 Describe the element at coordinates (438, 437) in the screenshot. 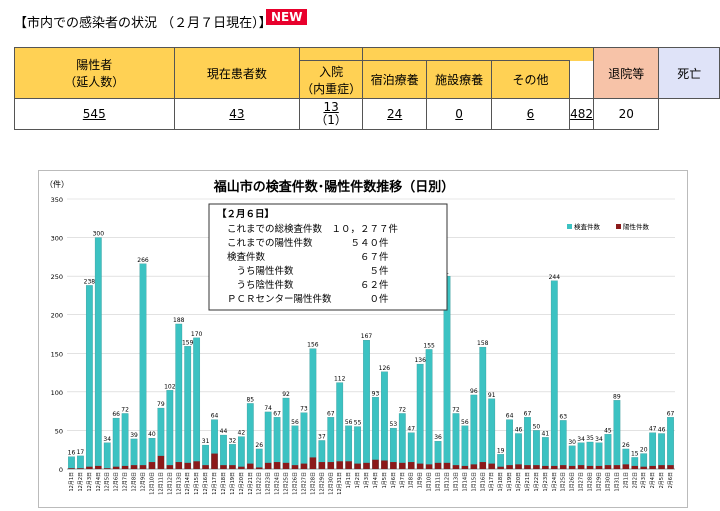

I see `data-label: 36` at that location.